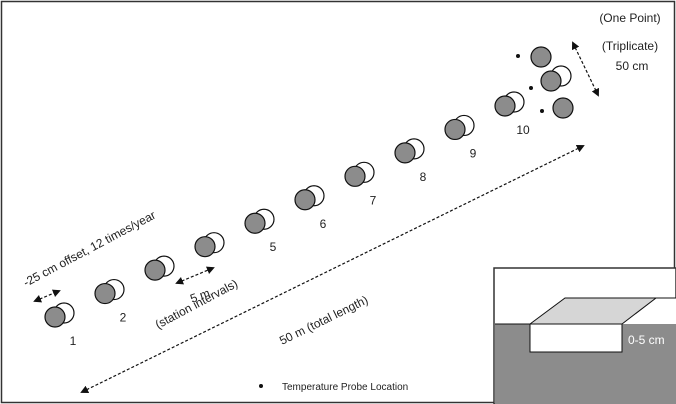 This screenshot has width=676, height=404. What do you see at coordinates (195, 275) in the screenshot?
I see `interval-arrow` at bounding box center [195, 275].